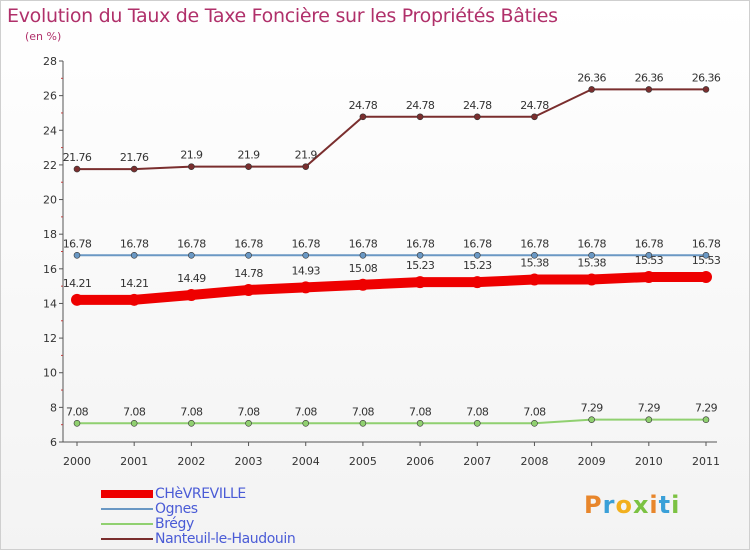 The height and width of the screenshot is (550, 750). What do you see at coordinates (53, 407) in the screenshot?
I see `y-tick-label: 8` at bounding box center [53, 407].